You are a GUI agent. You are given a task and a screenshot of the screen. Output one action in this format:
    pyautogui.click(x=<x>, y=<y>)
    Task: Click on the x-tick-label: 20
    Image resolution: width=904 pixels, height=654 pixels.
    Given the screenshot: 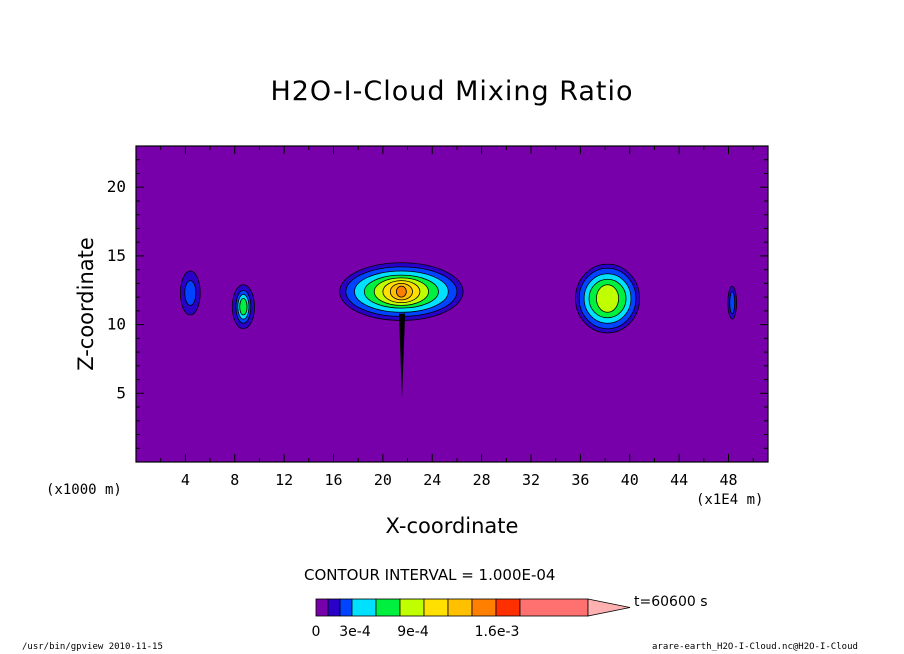 What is the action you would take?
    pyautogui.click(x=383, y=480)
    